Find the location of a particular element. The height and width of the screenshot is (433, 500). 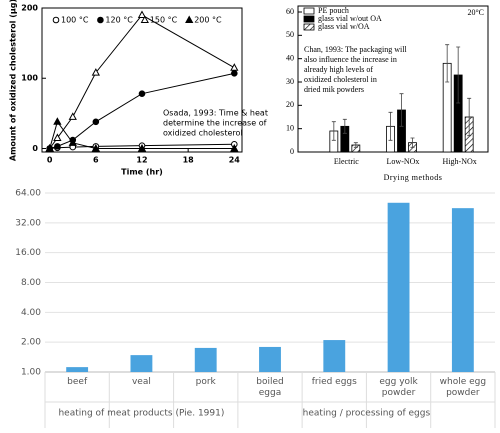

y-tick-label: 50 is located at coordinates (290, 34).